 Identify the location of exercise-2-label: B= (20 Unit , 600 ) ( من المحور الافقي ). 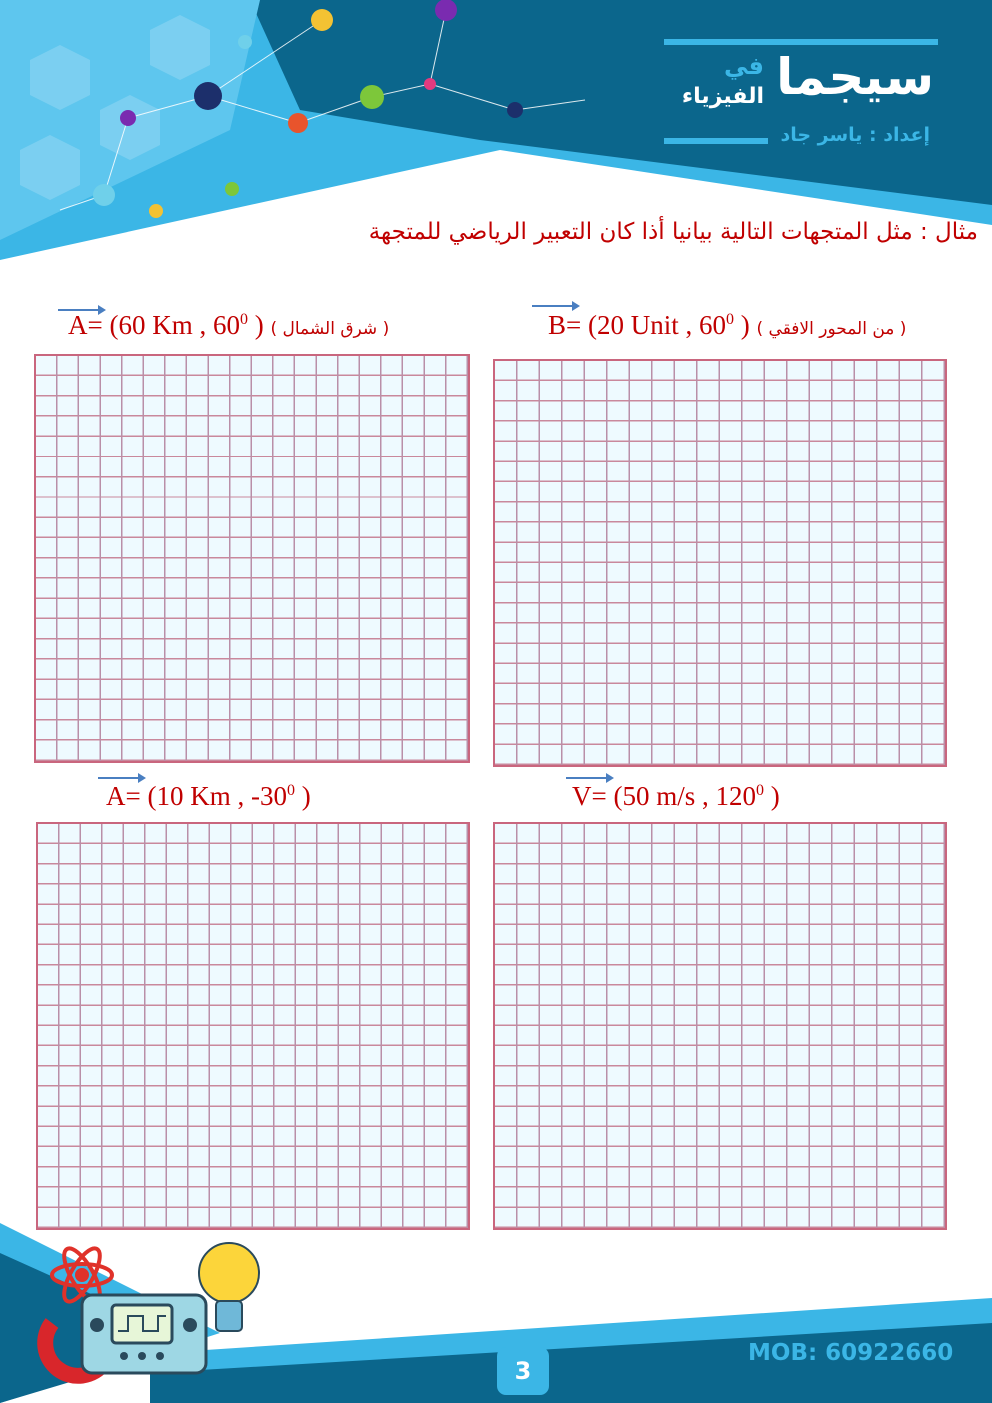
(727, 325).